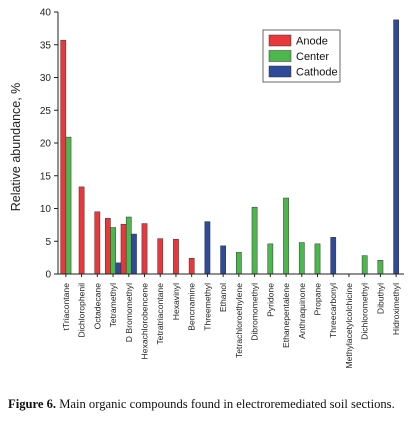 The width and height of the screenshot is (420, 431). What do you see at coordinates (46, 176) in the screenshot?
I see `y-tick-label: 15` at bounding box center [46, 176].